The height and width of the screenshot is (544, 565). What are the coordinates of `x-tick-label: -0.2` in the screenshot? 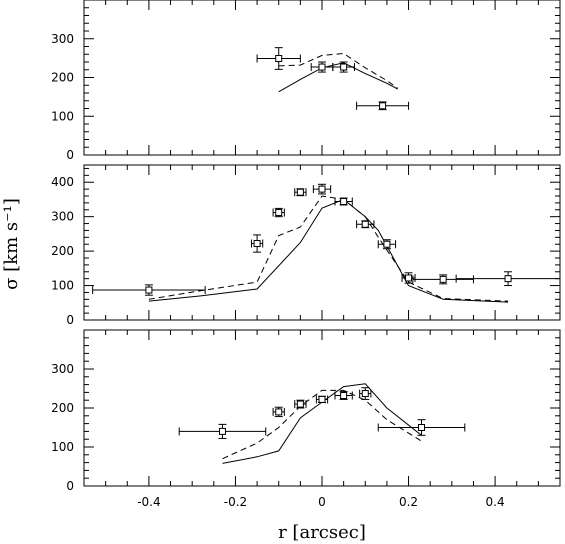 It's located at (235, 502).